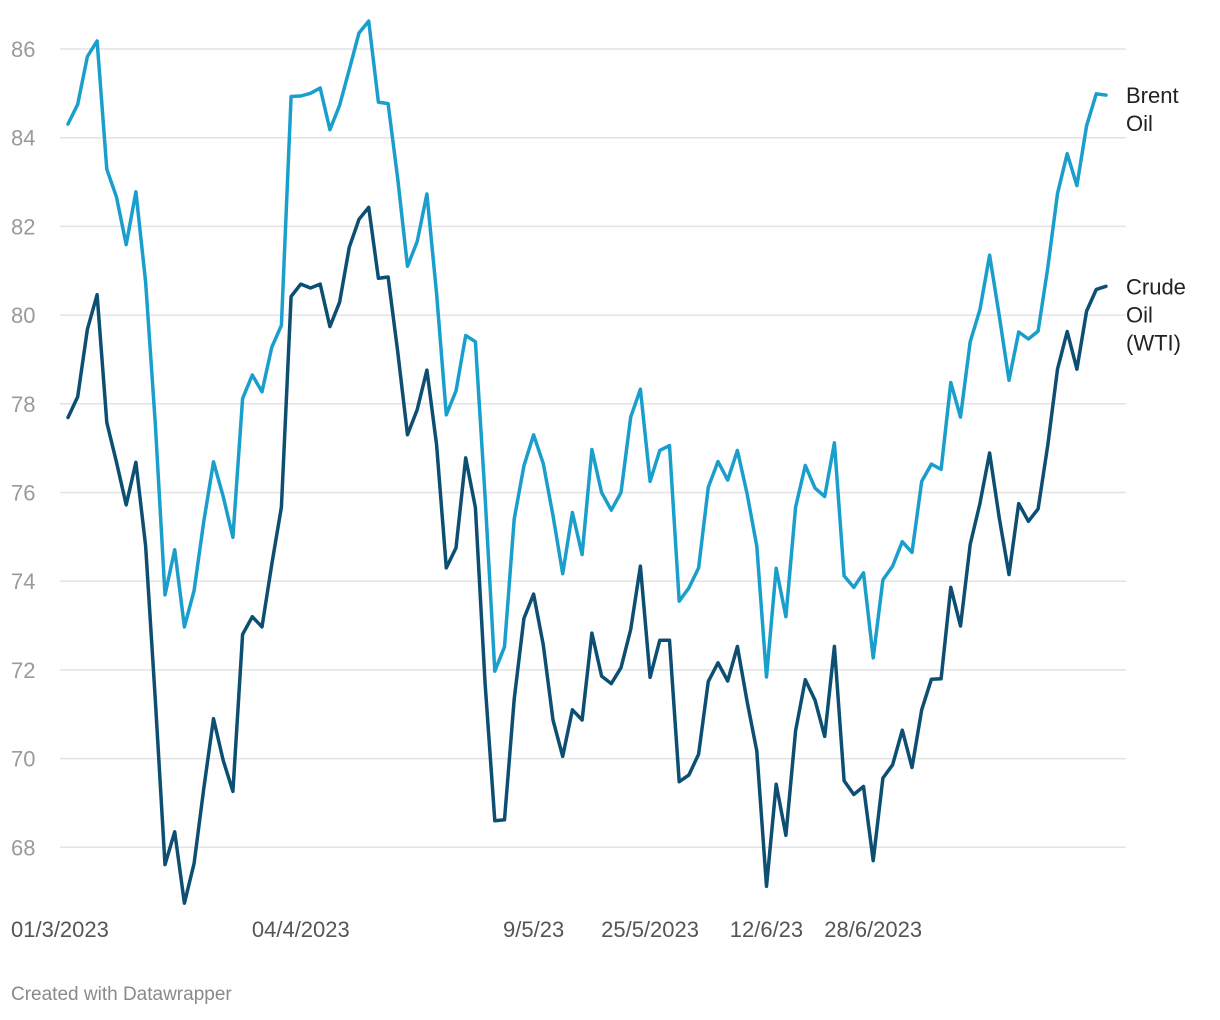  Describe the element at coordinates (23, 49) in the screenshot. I see `y-tick-label-86: 86` at that location.